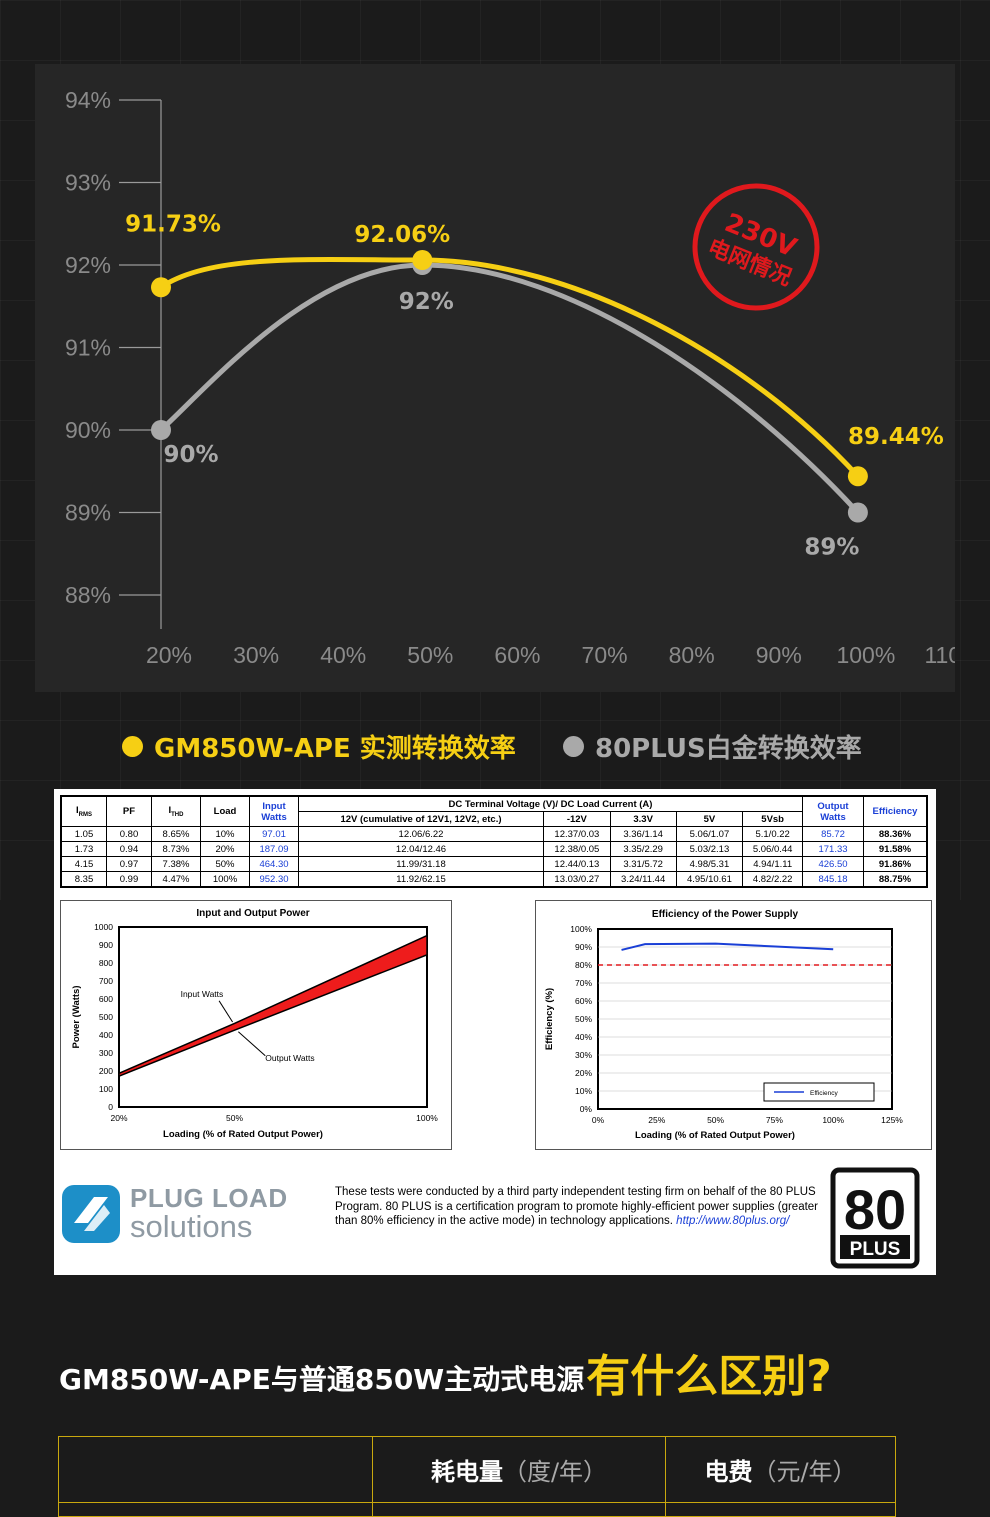 This screenshot has height=1517, width=990. What do you see at coordinates (88, 100) in the screenshot?
I see `y-tick-label: 94%` at bounding box center [88, 100].